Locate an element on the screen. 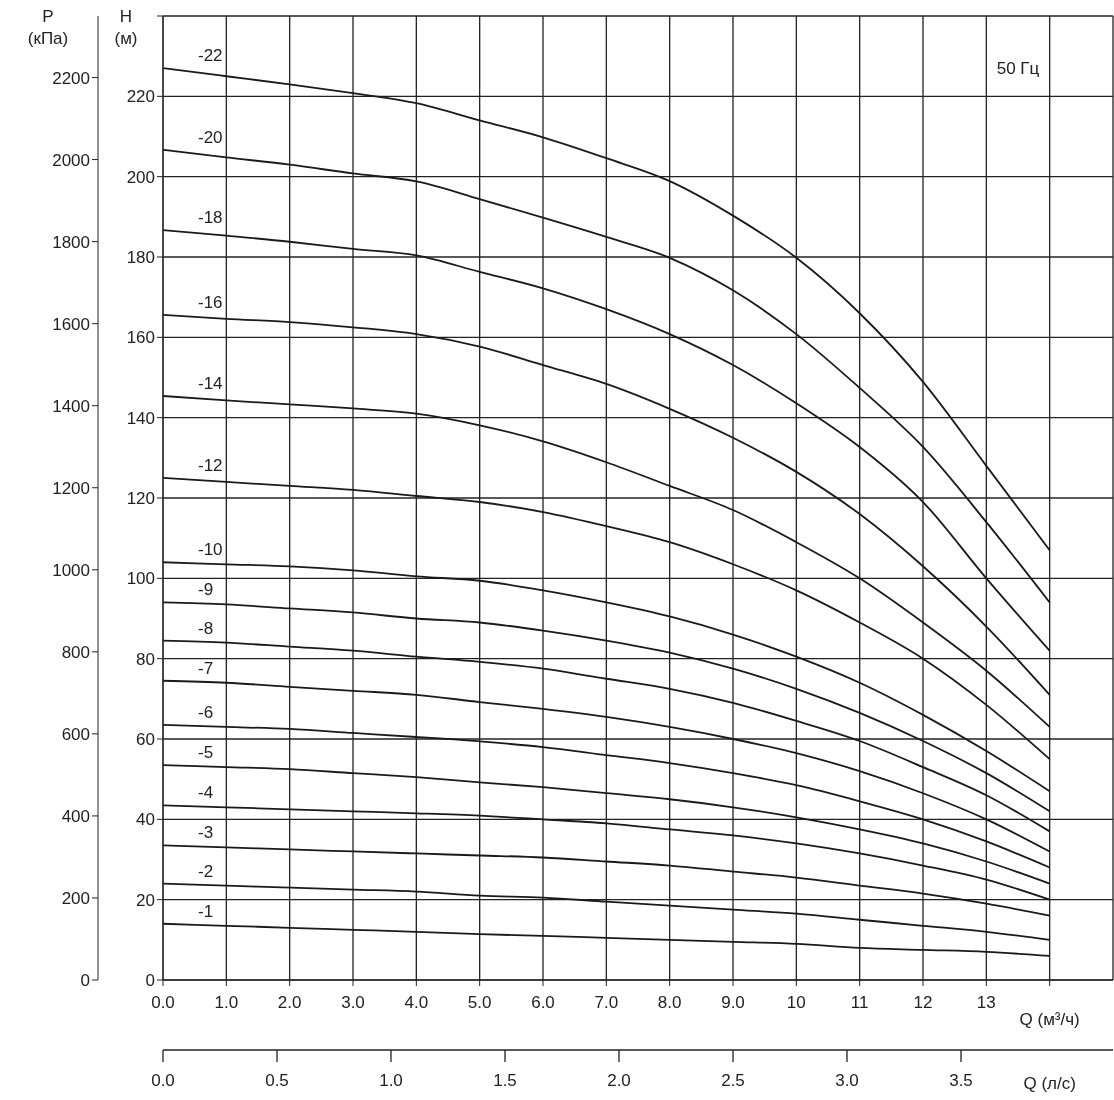 Image resolution: width=1114 pixels, height=1100 pixels. x2-tick-label: 0.5 is located at coordinates (277, 1080).